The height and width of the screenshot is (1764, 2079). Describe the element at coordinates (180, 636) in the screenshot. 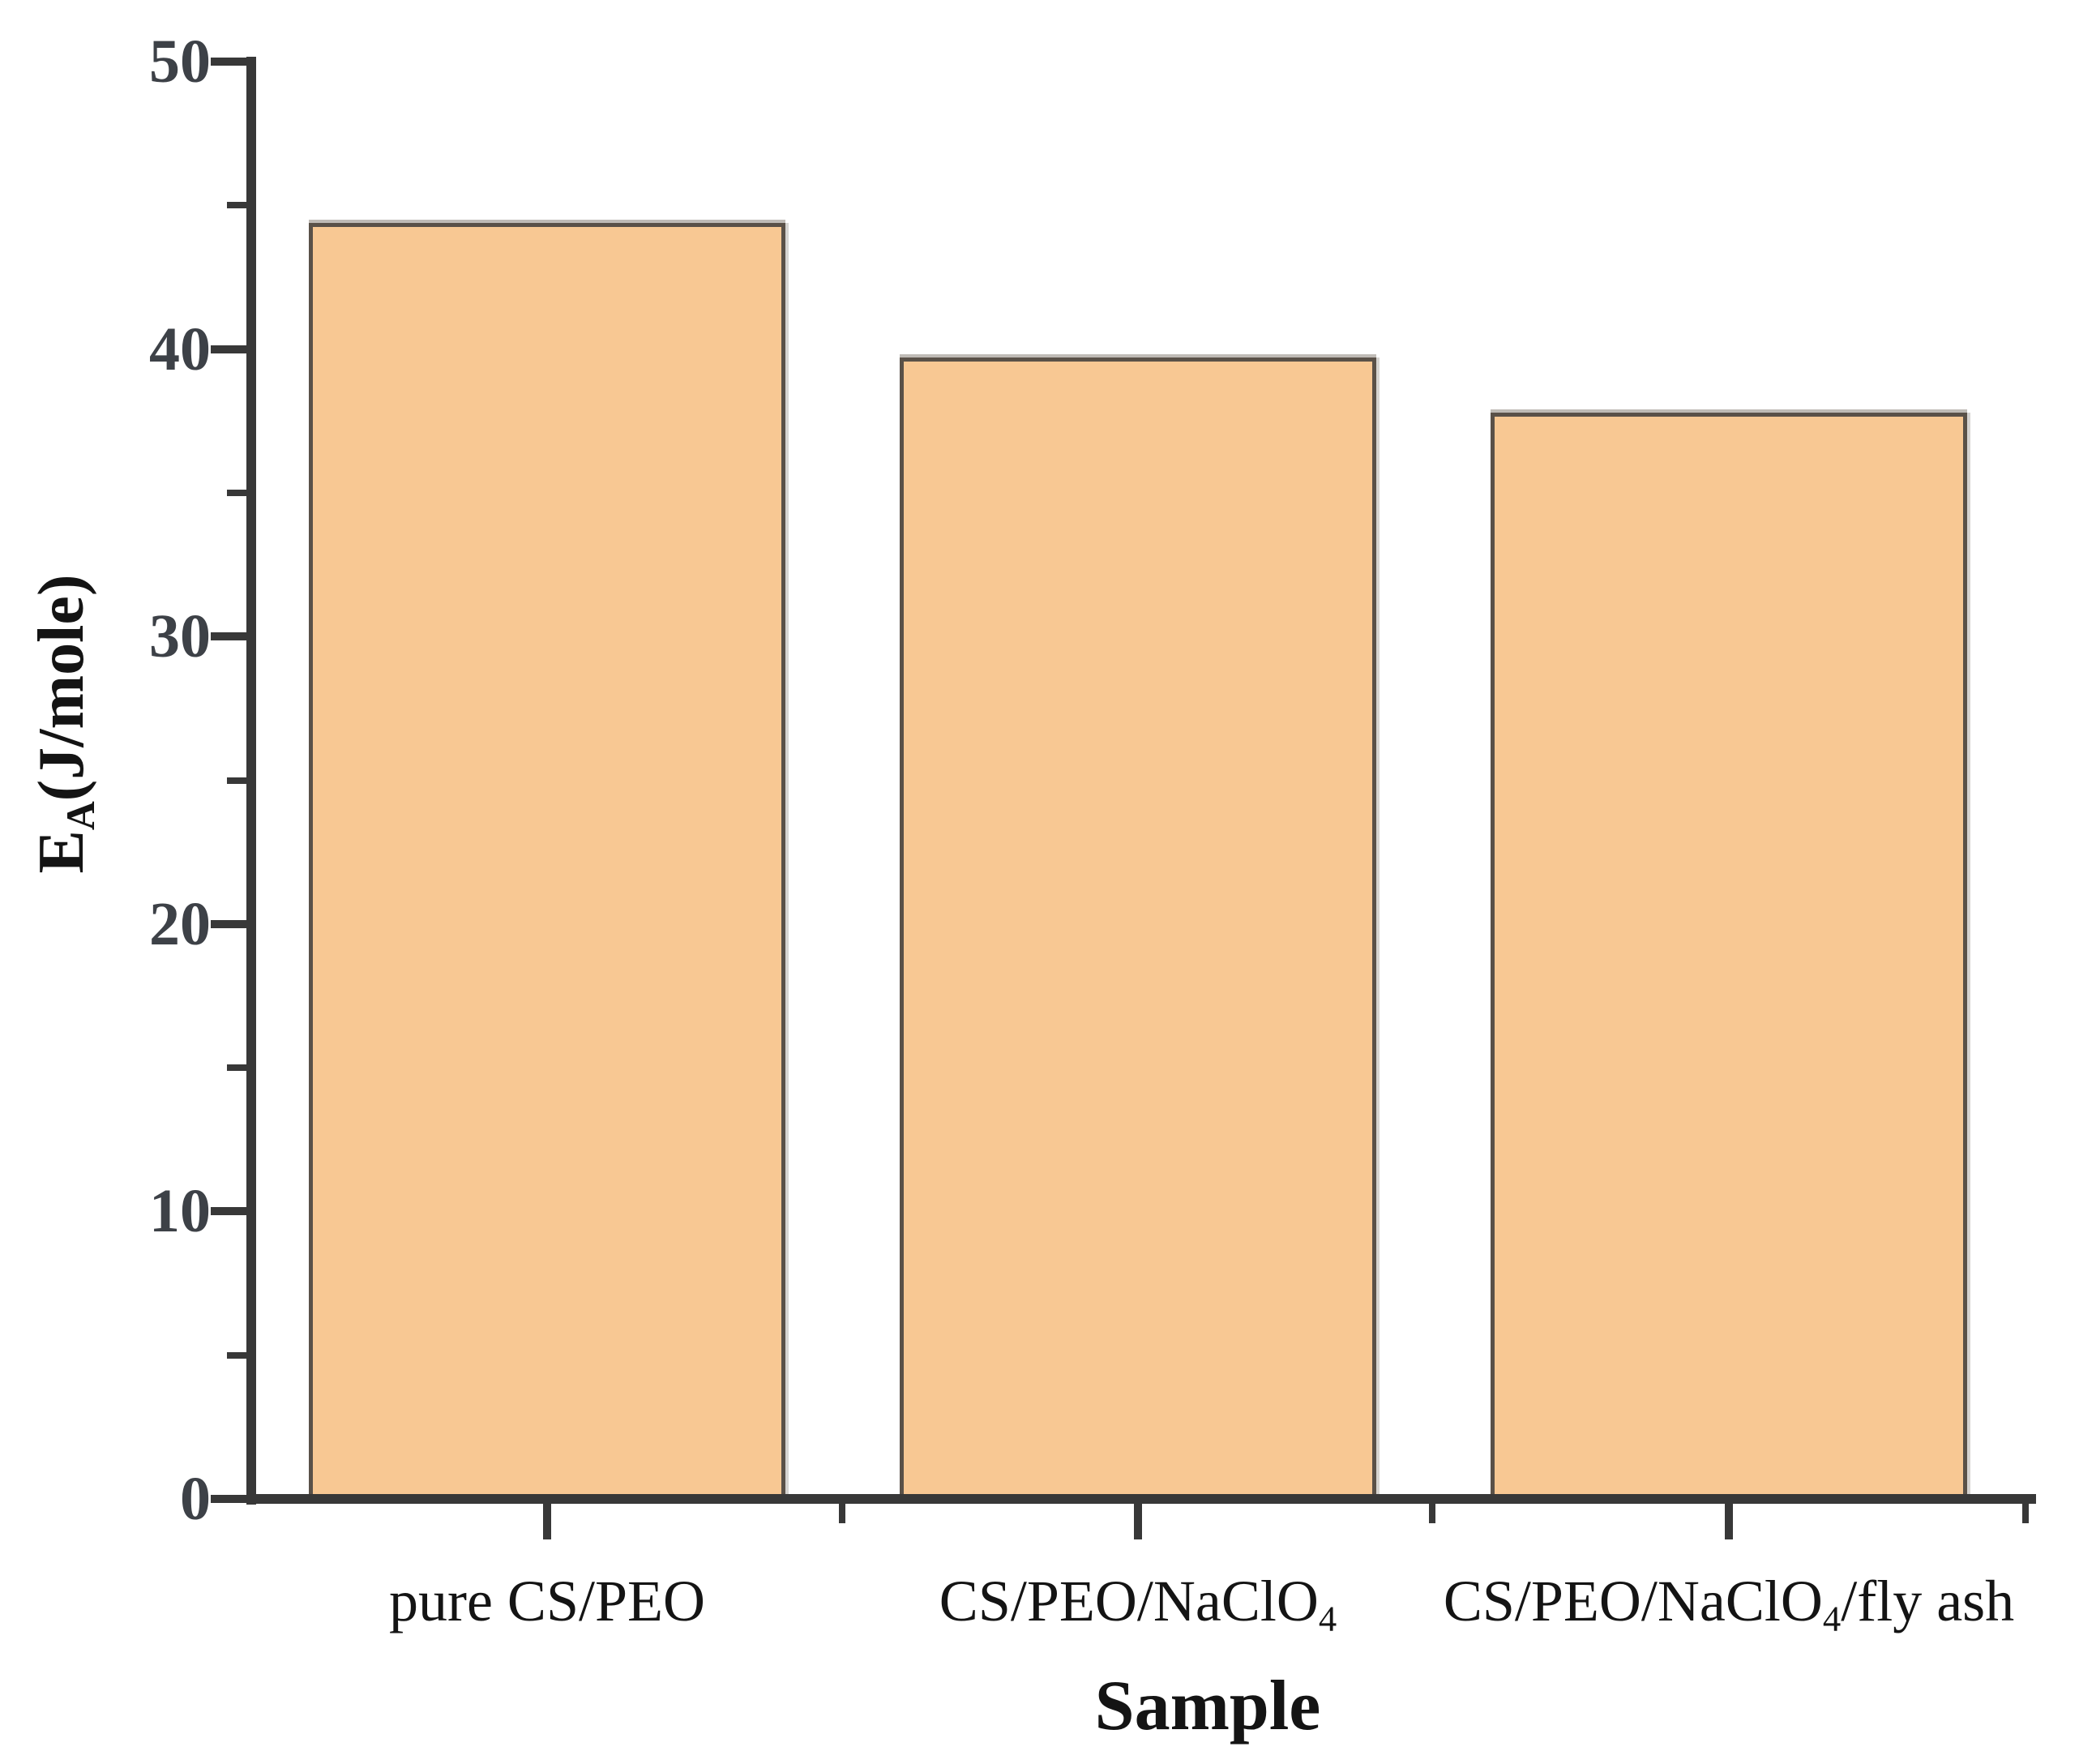

I see `y-tick-label: 30` at that location.